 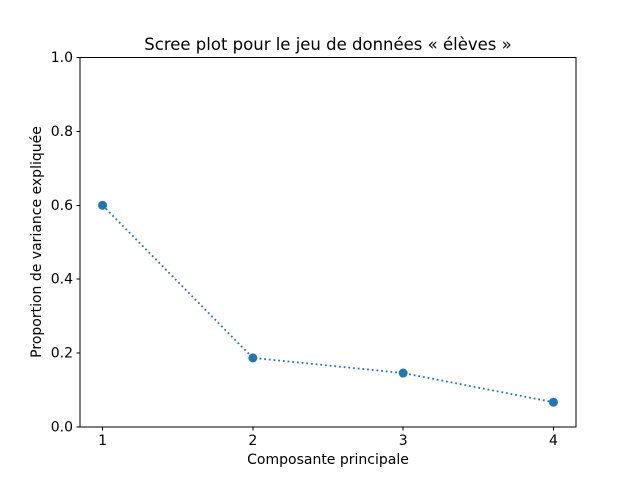 What do you see at coordinates (62, 206) in the screenshot?
I see `y-tick-label: 0.6` at bounding box center [62, 206].